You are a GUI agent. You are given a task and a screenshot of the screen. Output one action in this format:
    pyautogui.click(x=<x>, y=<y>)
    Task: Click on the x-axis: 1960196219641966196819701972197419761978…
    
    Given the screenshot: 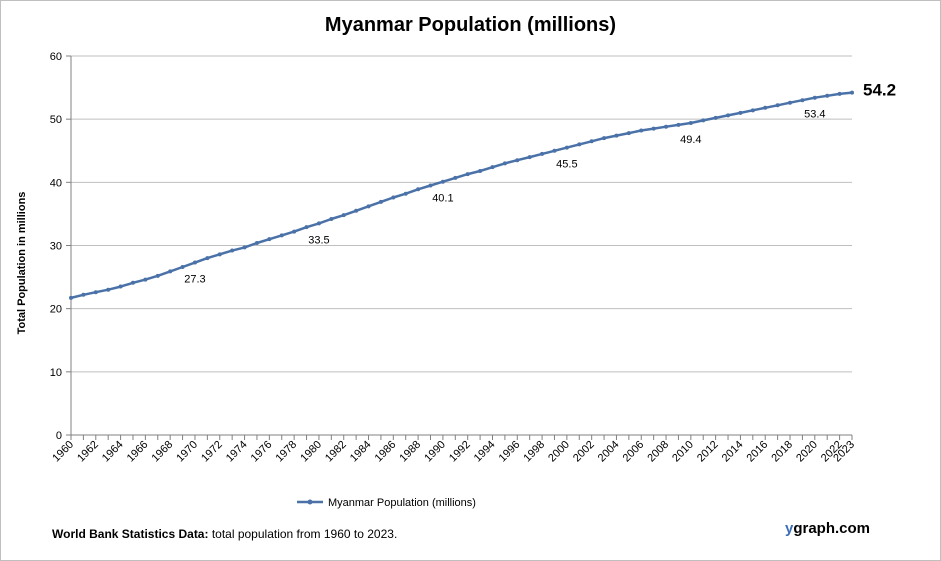 What is the action you would take?
    pyautogui.click(x=453, y=449)
    